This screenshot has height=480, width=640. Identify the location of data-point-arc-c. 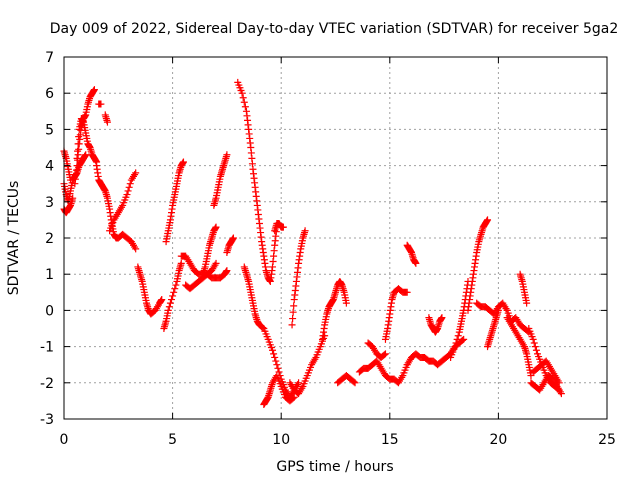
(71, 180).